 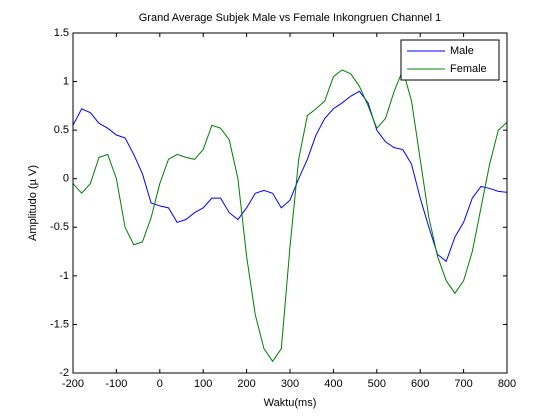 I want to click on x-tick-label: 800, so click(x=507, y=384).